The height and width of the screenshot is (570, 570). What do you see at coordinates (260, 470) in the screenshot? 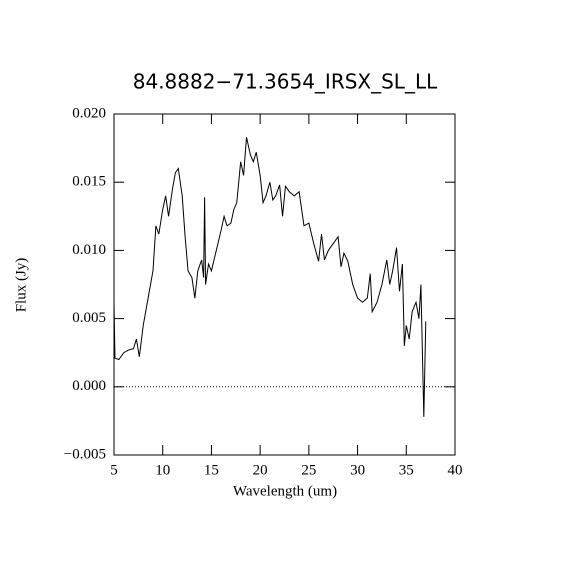
I see `x-tick-label: 20` at bounding box center [260, 470].